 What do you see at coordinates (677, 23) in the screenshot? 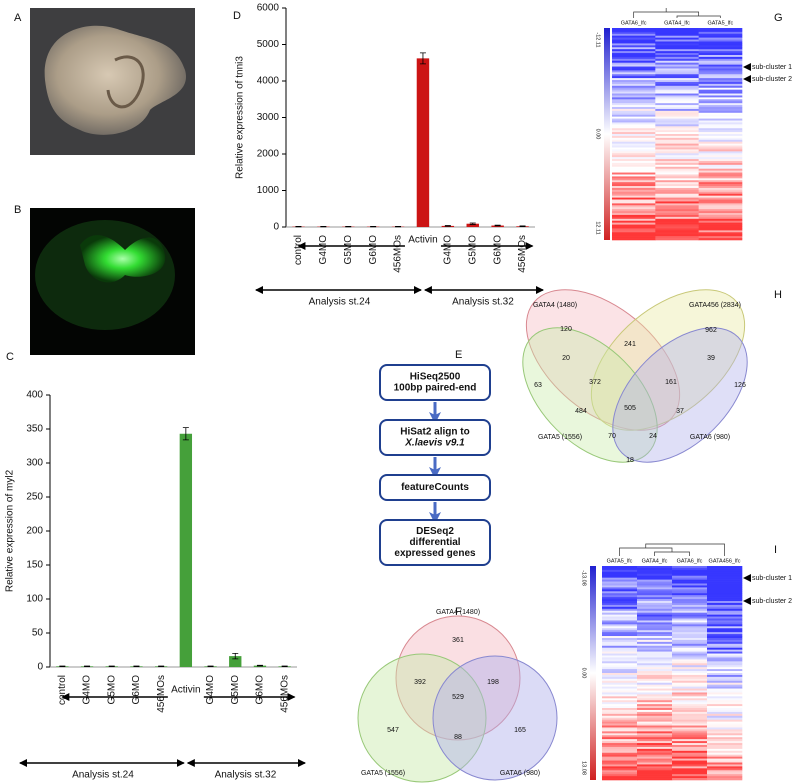
I see `column-label: GATA4_lfc` at bounding box center [677, 23].